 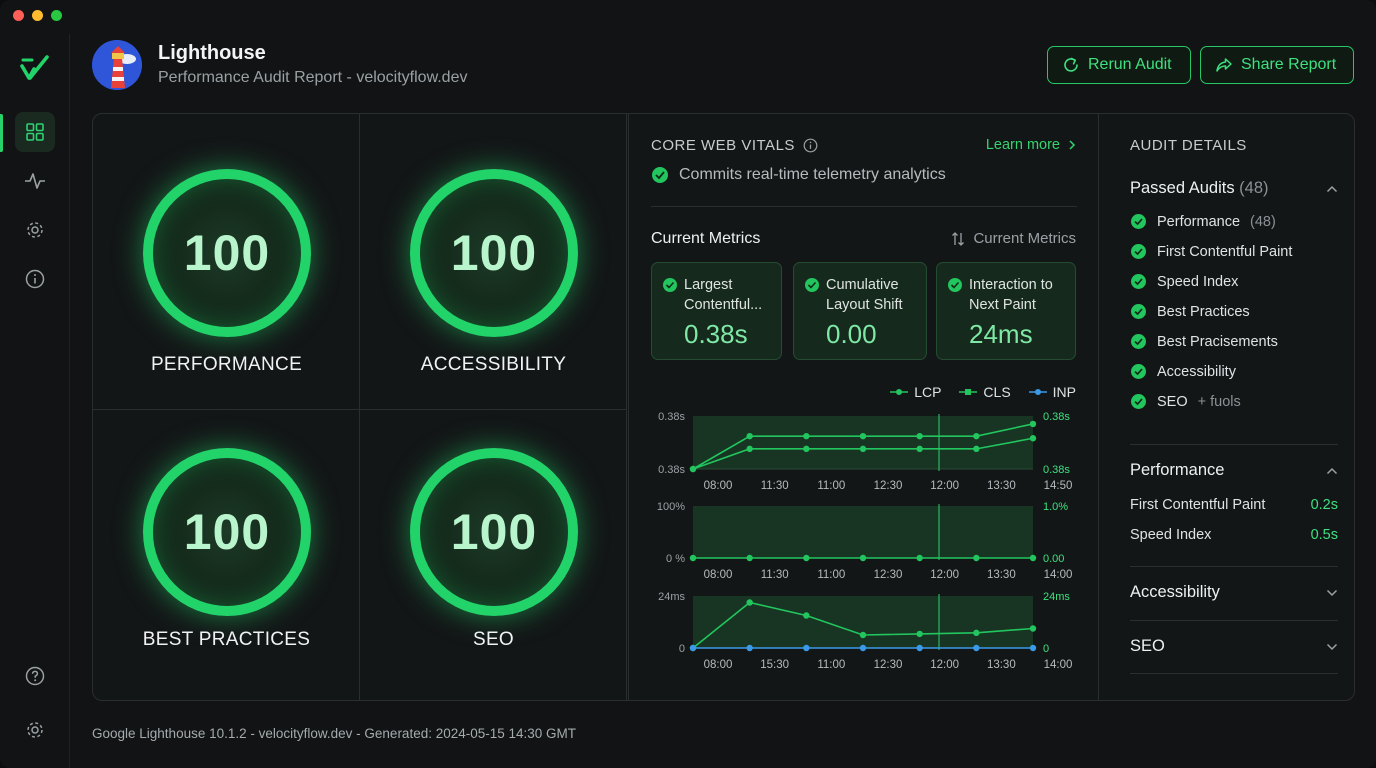 I want to click on passed-audit-item: Accessibility, so click(x=1188, y=371).